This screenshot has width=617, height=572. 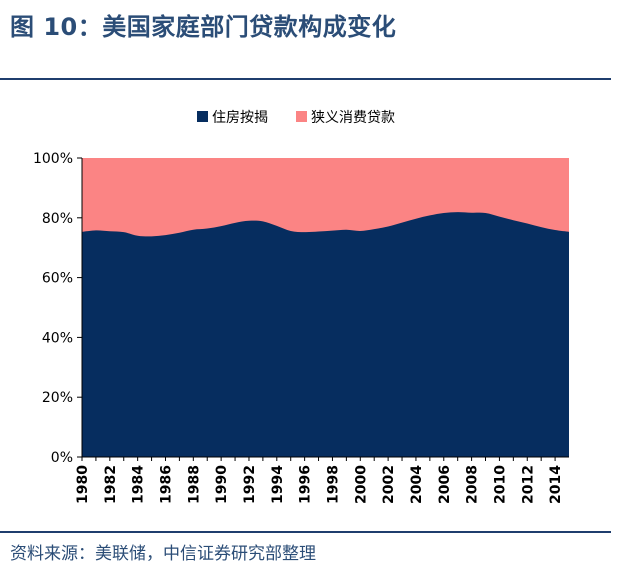 I want to click on y-tick-label: 0%, so click(x=62, y=458).